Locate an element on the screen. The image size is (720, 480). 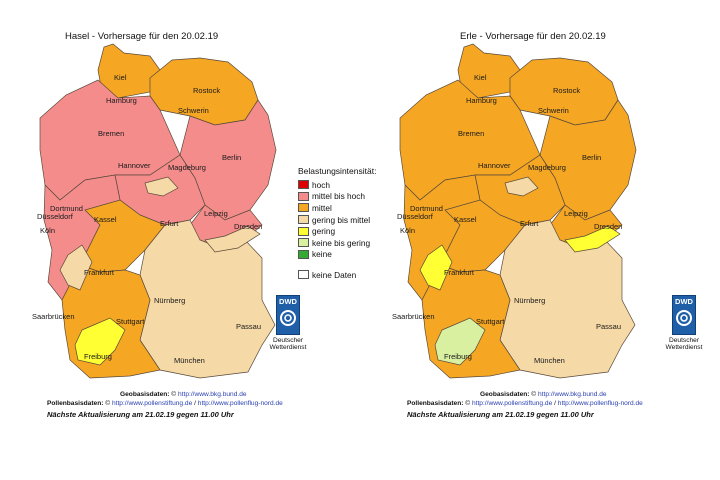
city-label: Stuttgart is located at coordinates (490, 321).